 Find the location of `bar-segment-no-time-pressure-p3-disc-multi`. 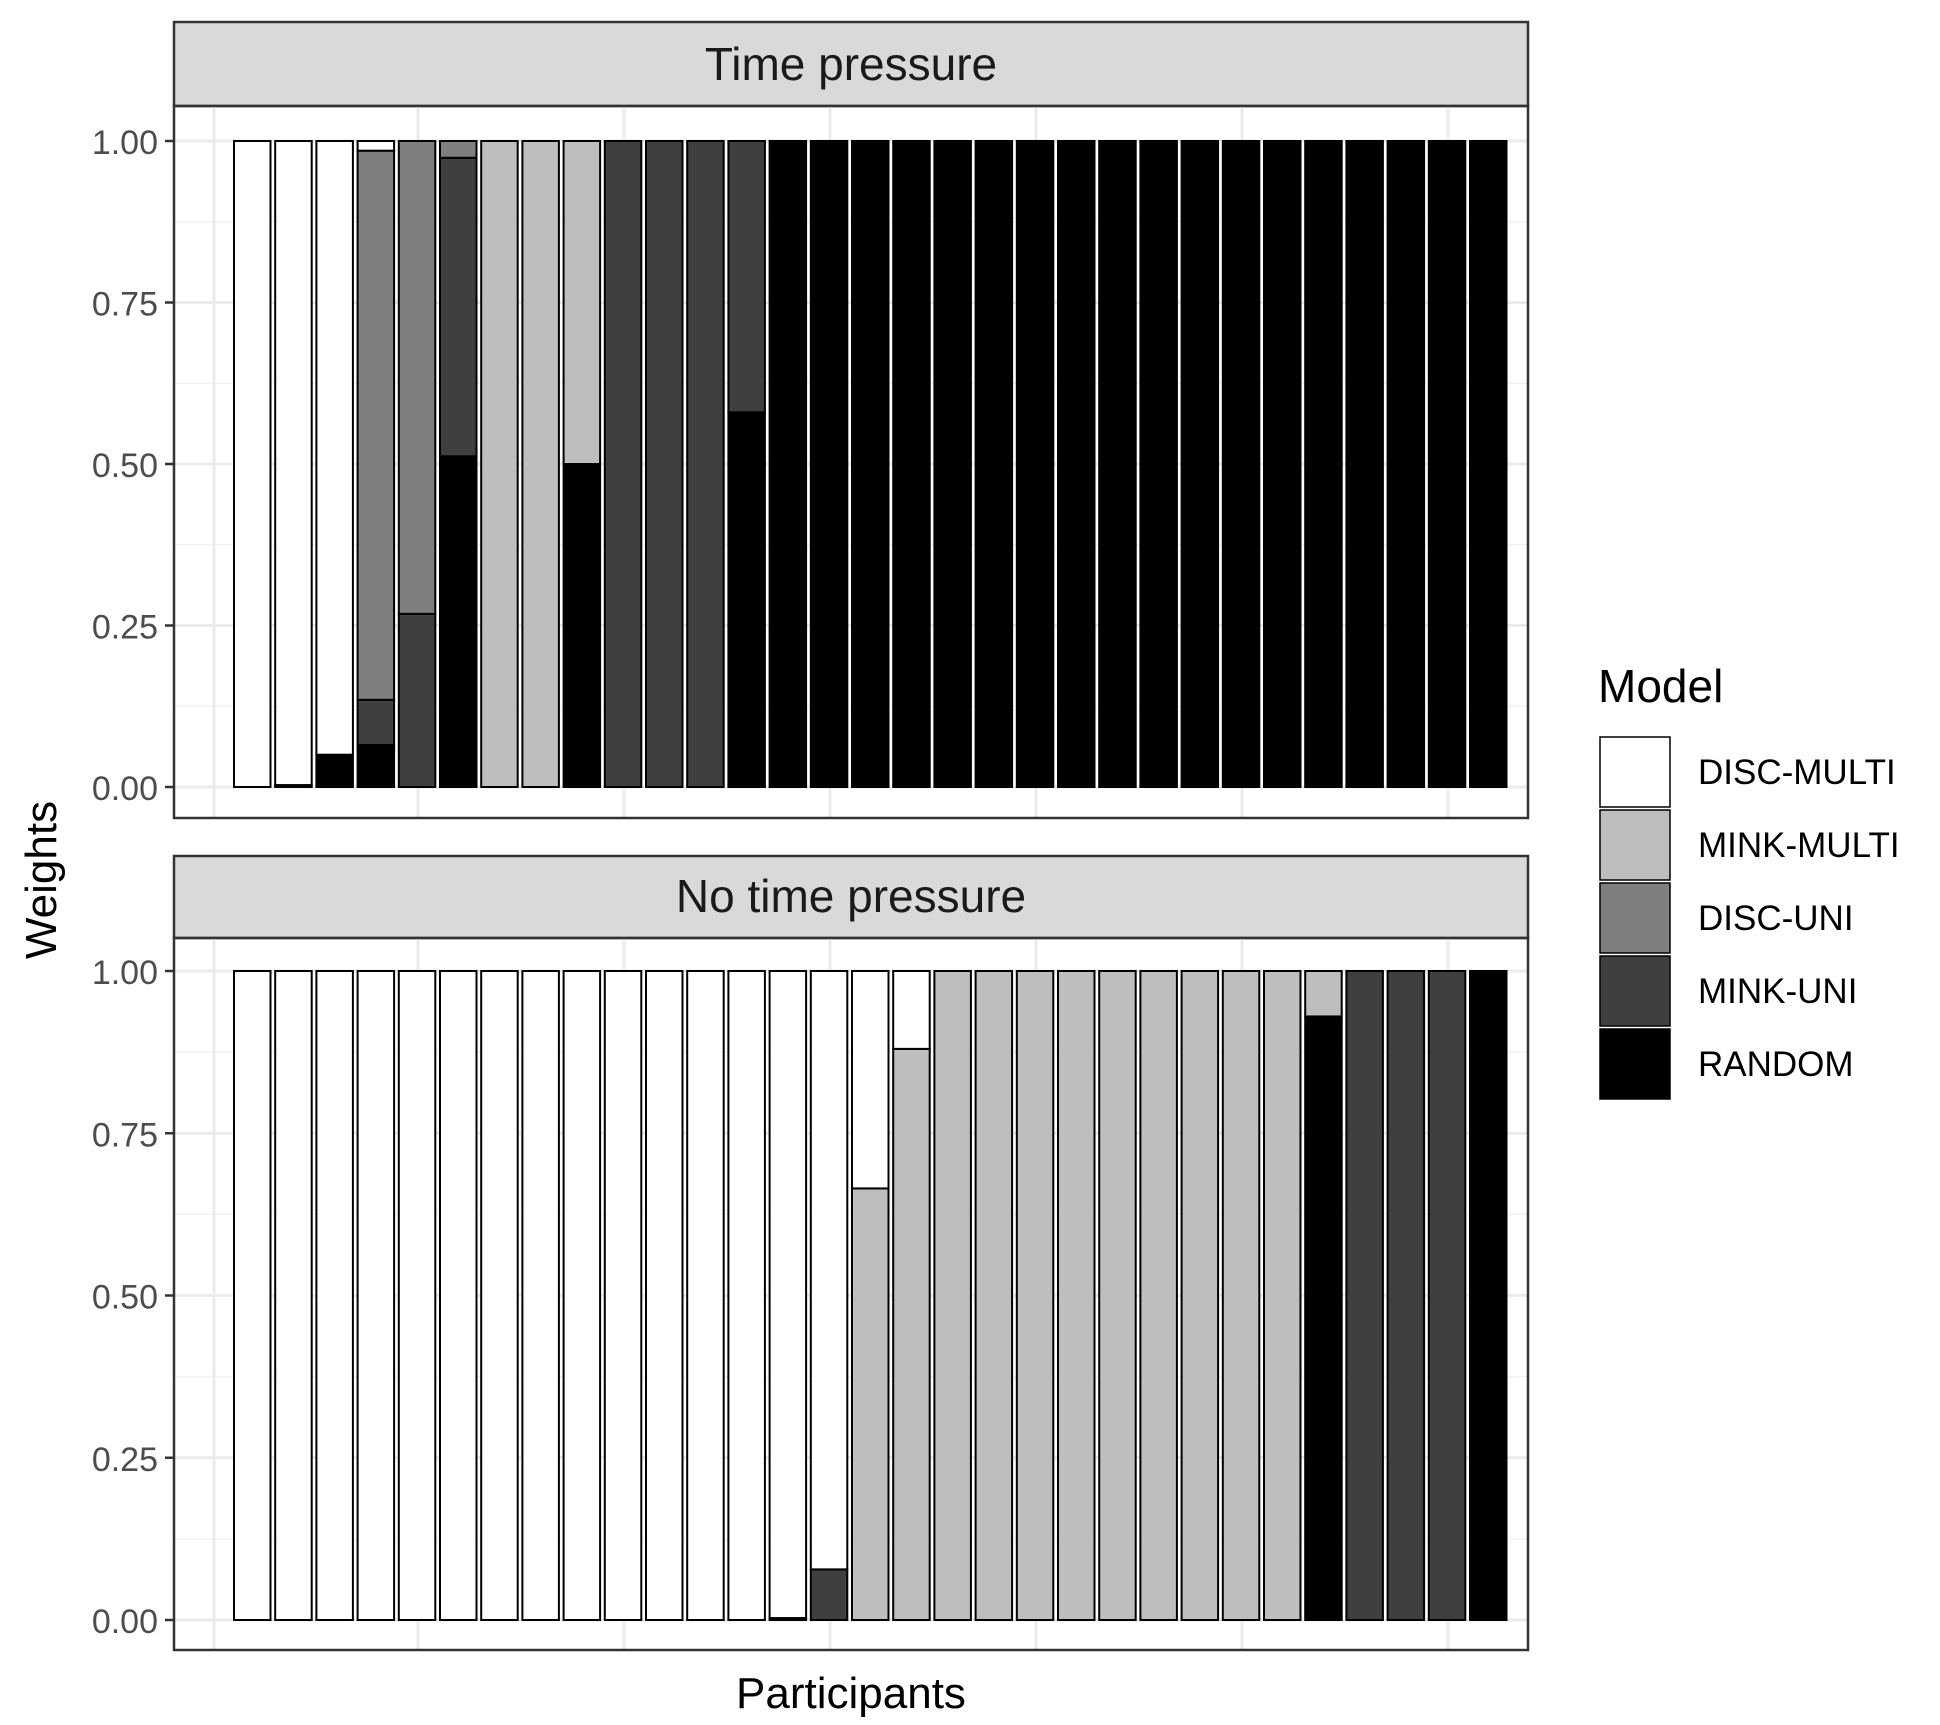

bar-segment-no-time-pressure-p3-disc-multi is located at coordinates (334, 1295).